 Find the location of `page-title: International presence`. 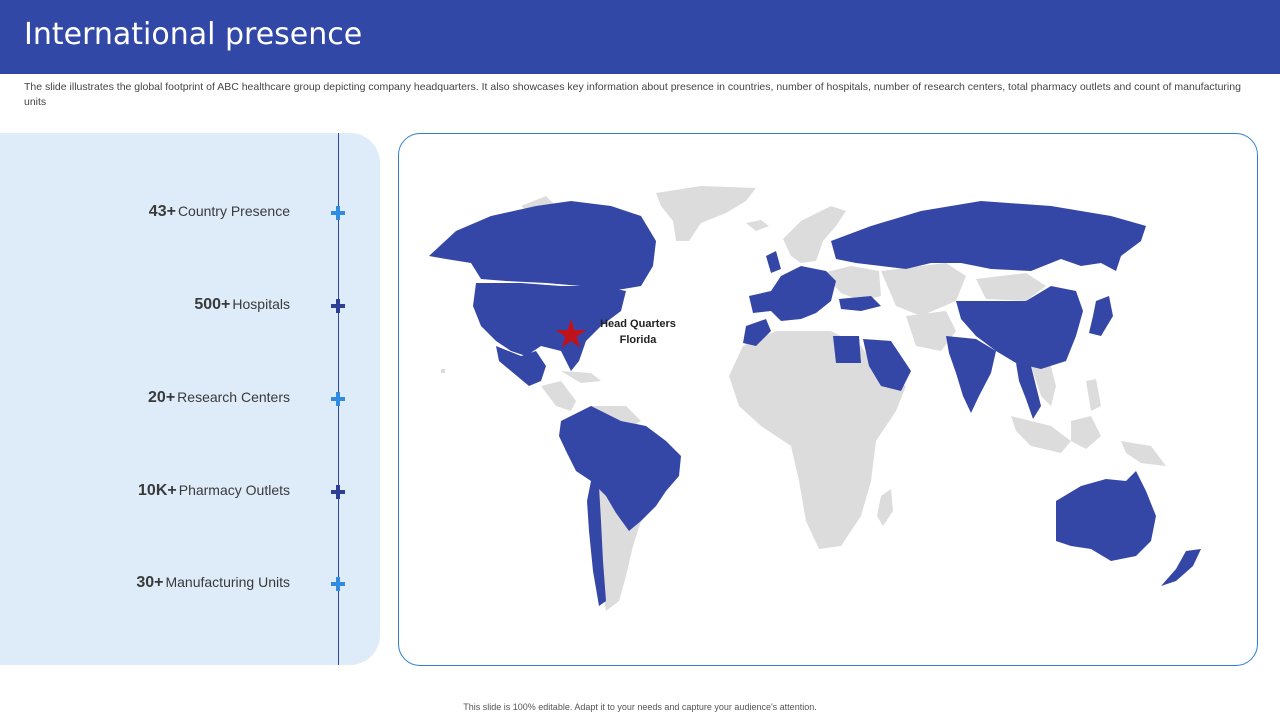

page-title: International presence is located at coordinates (193, 34).